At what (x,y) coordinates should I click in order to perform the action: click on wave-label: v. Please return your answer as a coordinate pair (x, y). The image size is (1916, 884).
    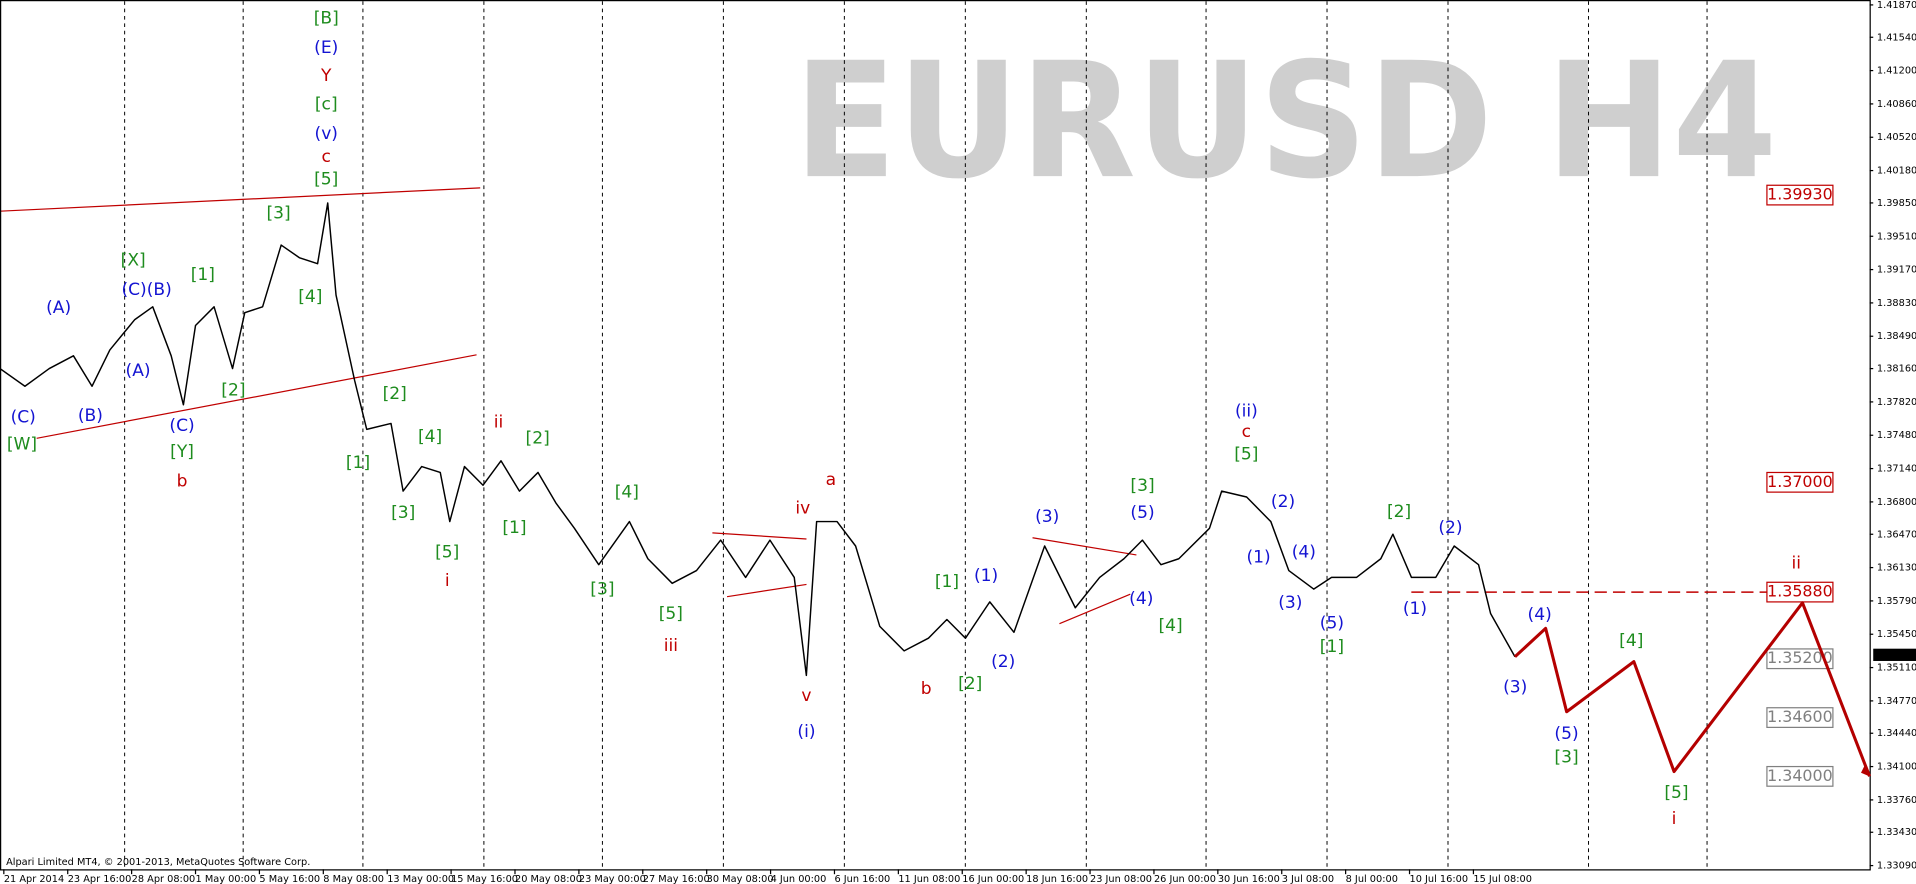
    Looking at the image, I should click on (806, 696).